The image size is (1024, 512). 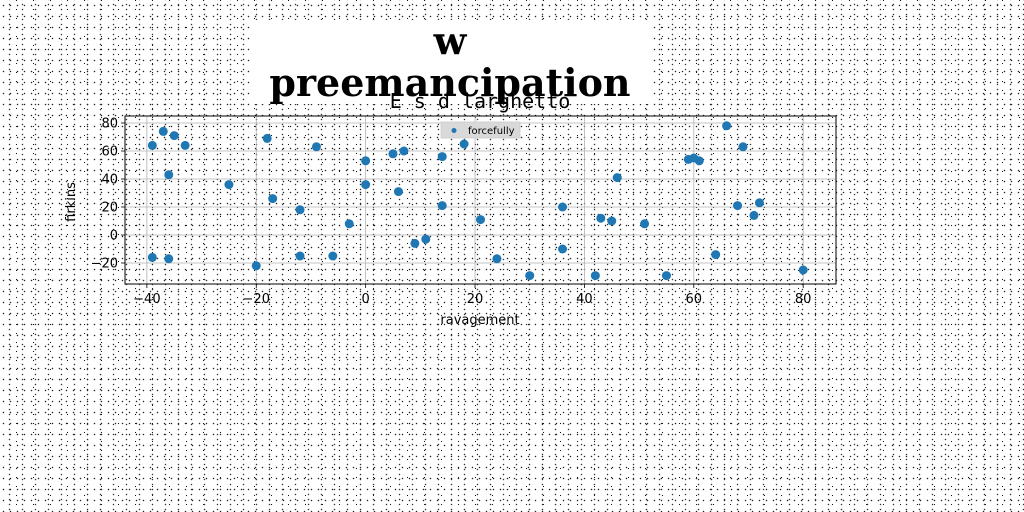 I want to click on x-tick-label: 40, so click(x=584, y=299).